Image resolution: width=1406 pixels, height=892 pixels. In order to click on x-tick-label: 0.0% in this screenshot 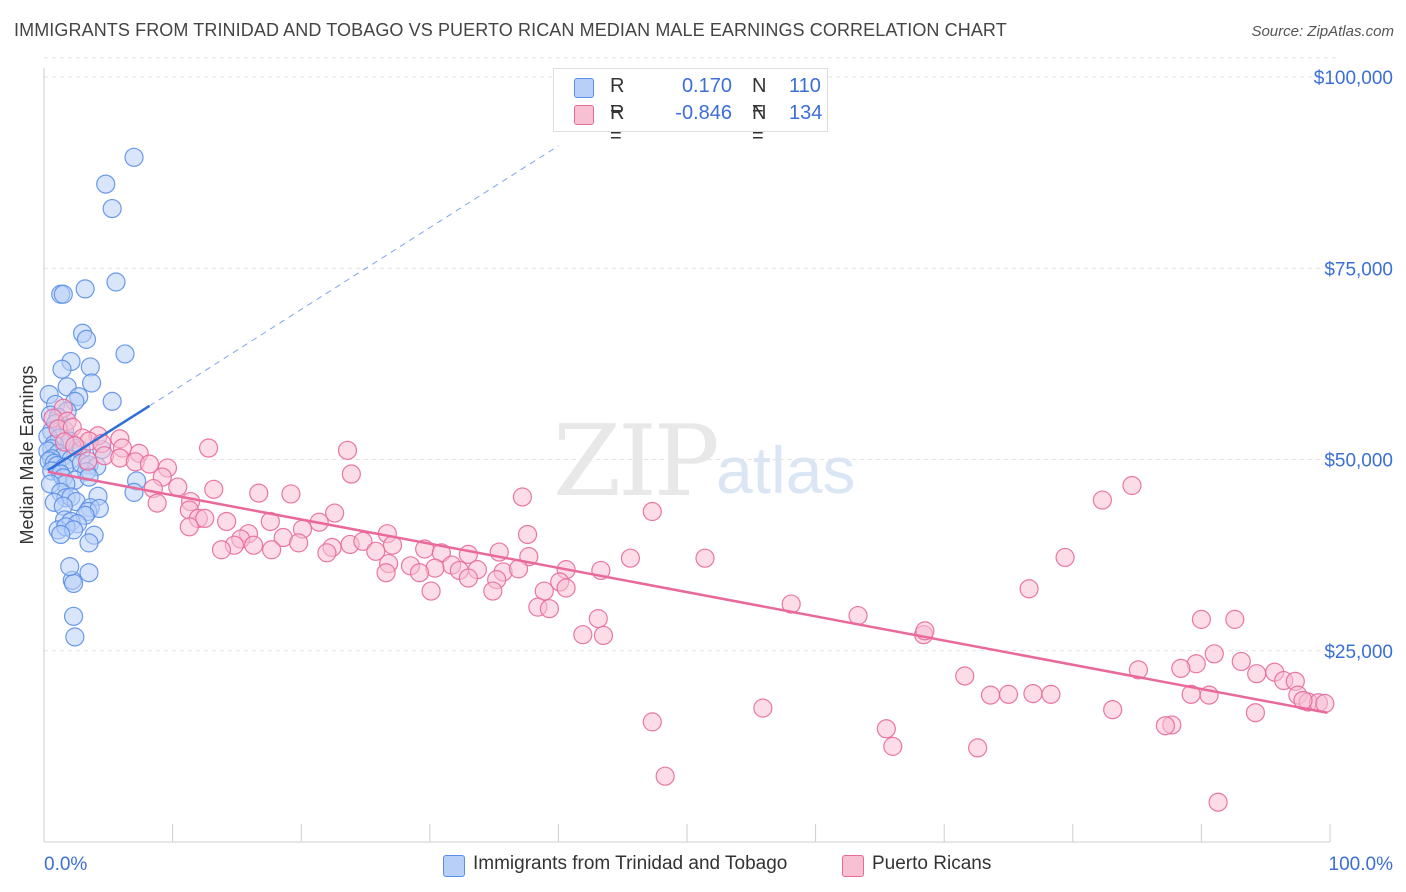, I will do `click(65, 864)`.